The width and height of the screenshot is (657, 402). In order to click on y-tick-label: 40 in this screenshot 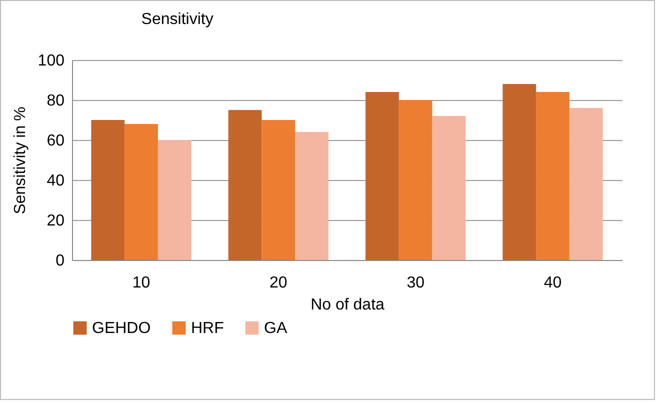, I will do `click(55, 181)`.